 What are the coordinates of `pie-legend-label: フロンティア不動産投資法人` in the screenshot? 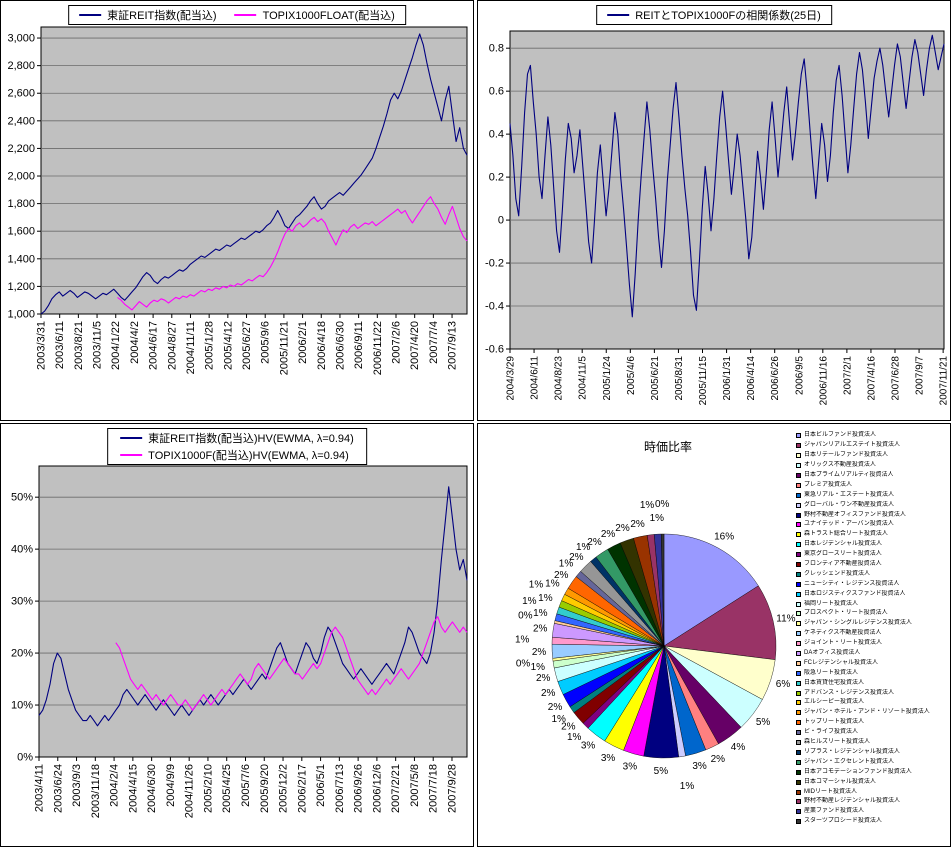 It's located at (843, 564).